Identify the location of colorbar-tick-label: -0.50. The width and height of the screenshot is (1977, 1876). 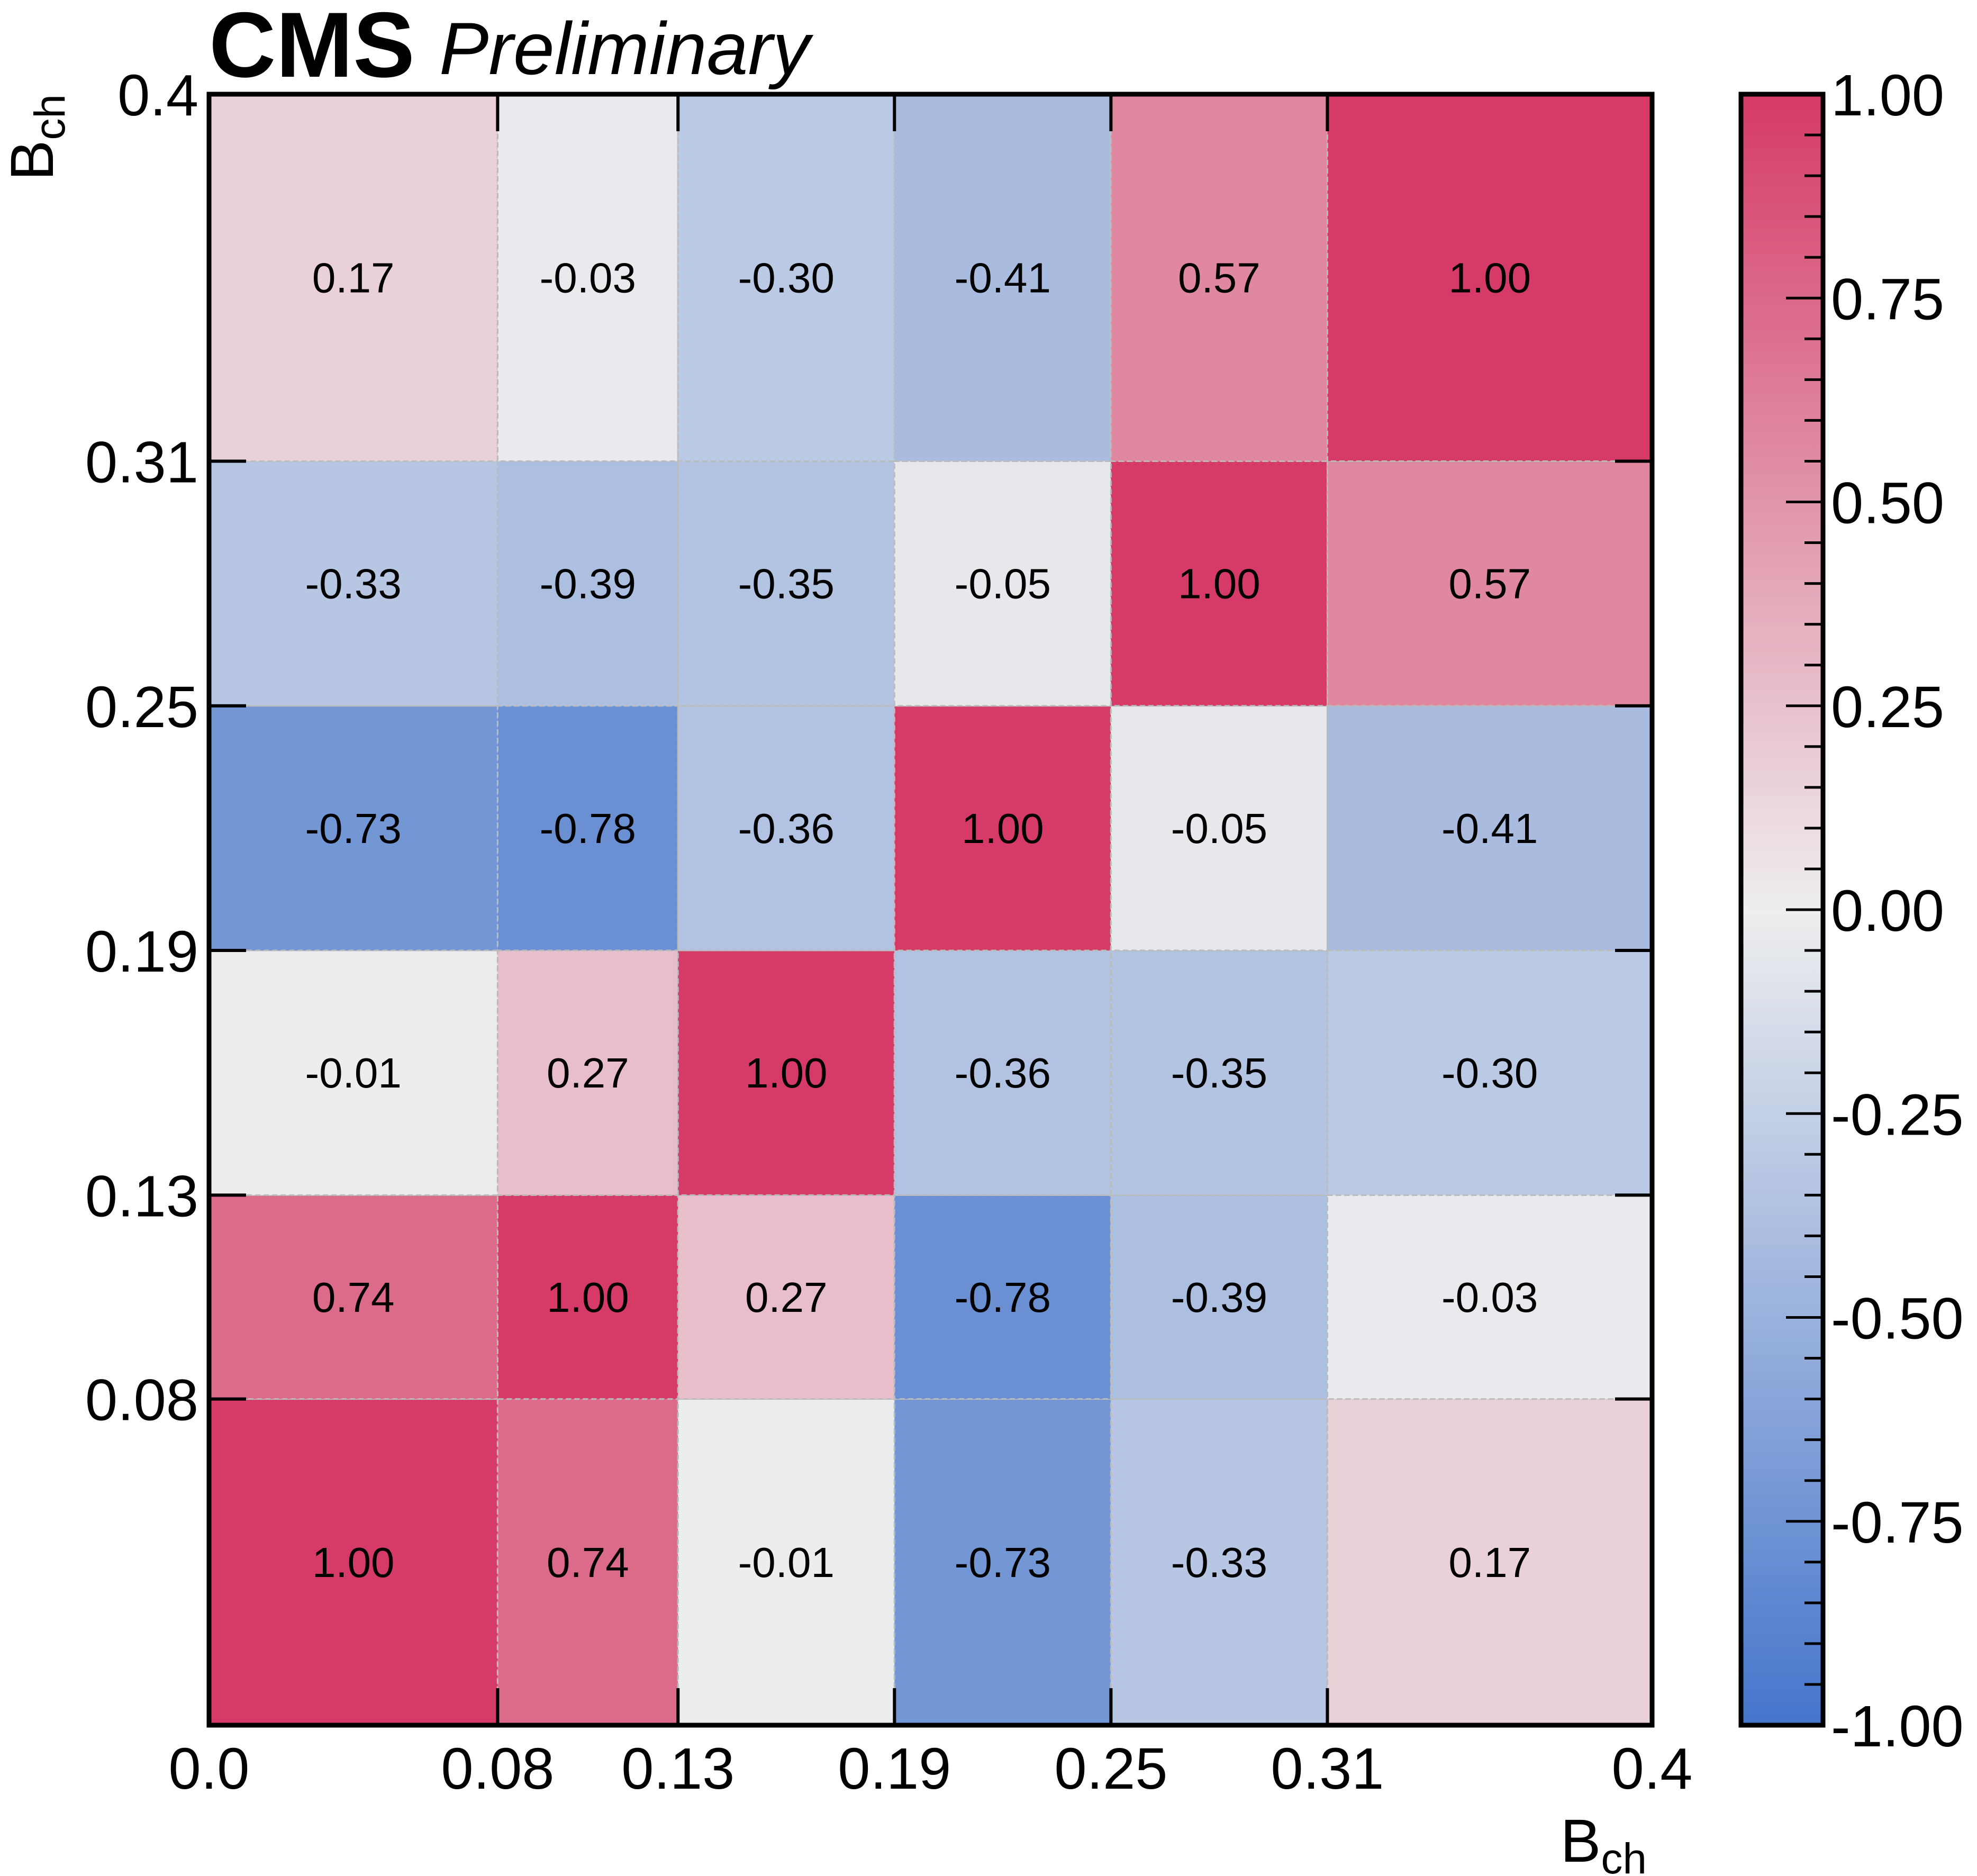
(1898, 1319).